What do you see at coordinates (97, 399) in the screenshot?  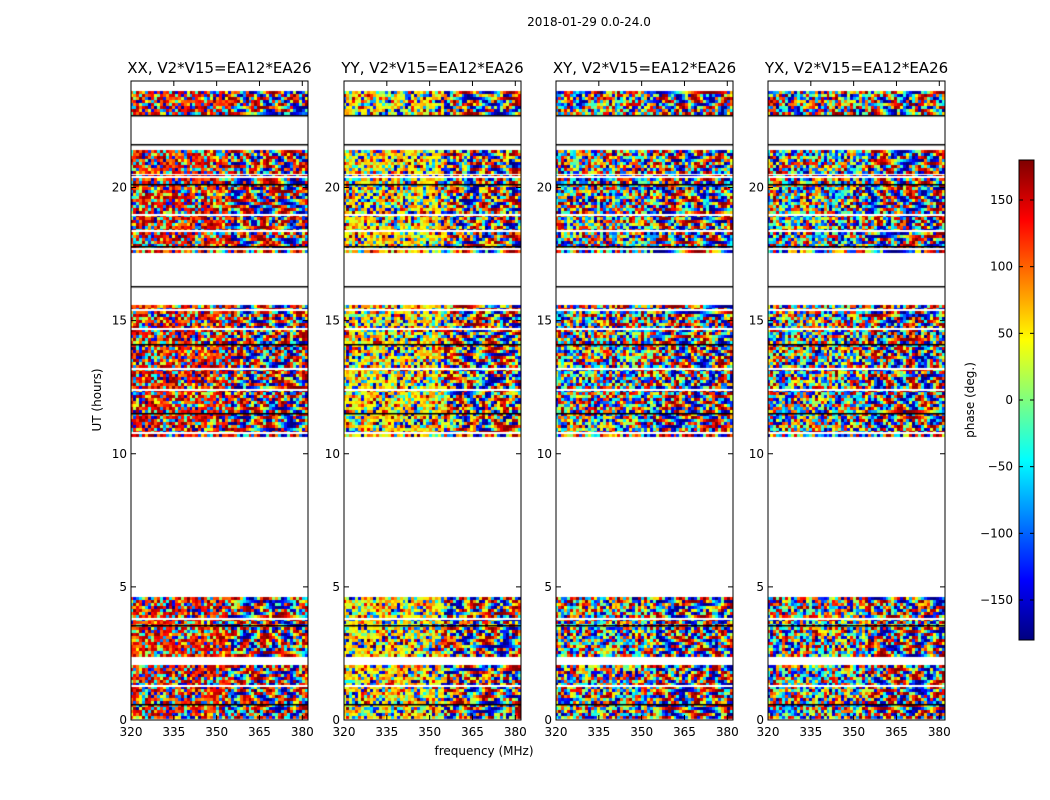 I see `y-axis-label: UT (hours)` at bounding box center [97, 399].